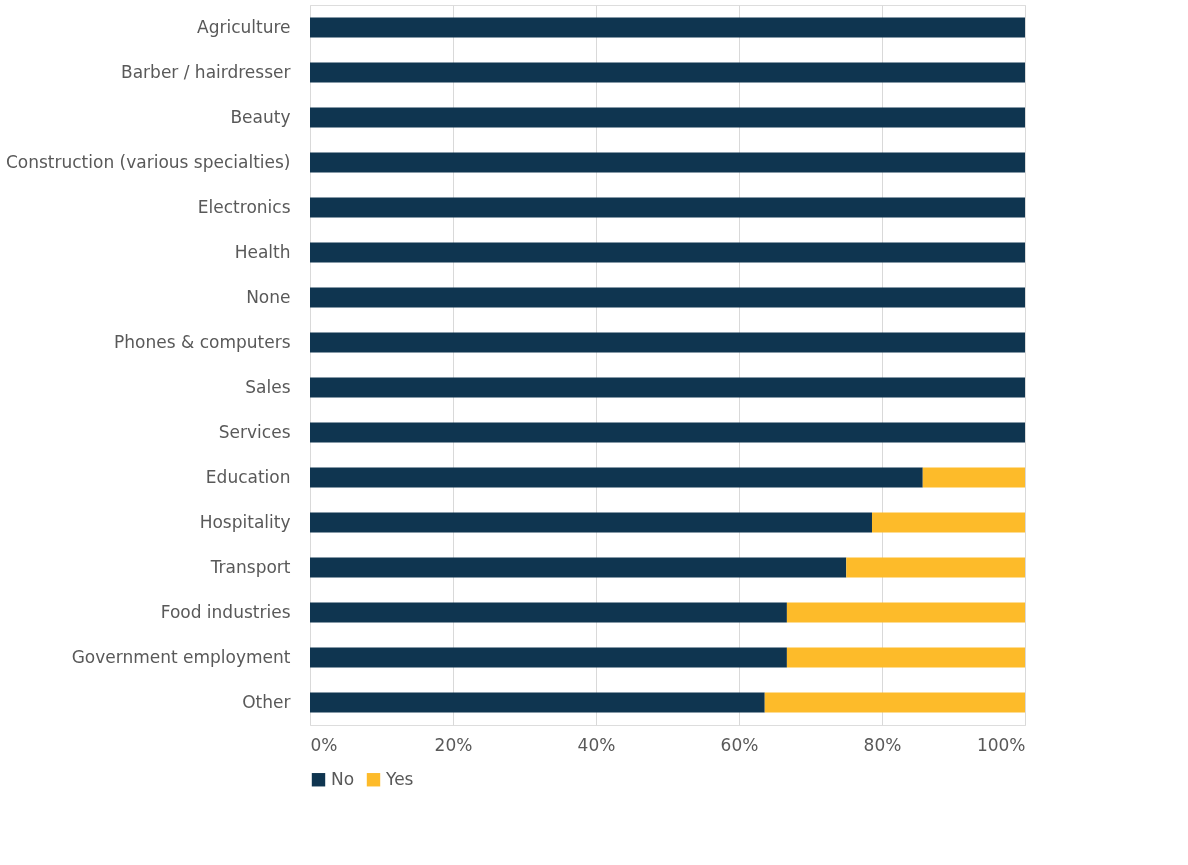 The image size is (1188, 865). I want to click on x-tick-label: 0%, so click(324, 744).